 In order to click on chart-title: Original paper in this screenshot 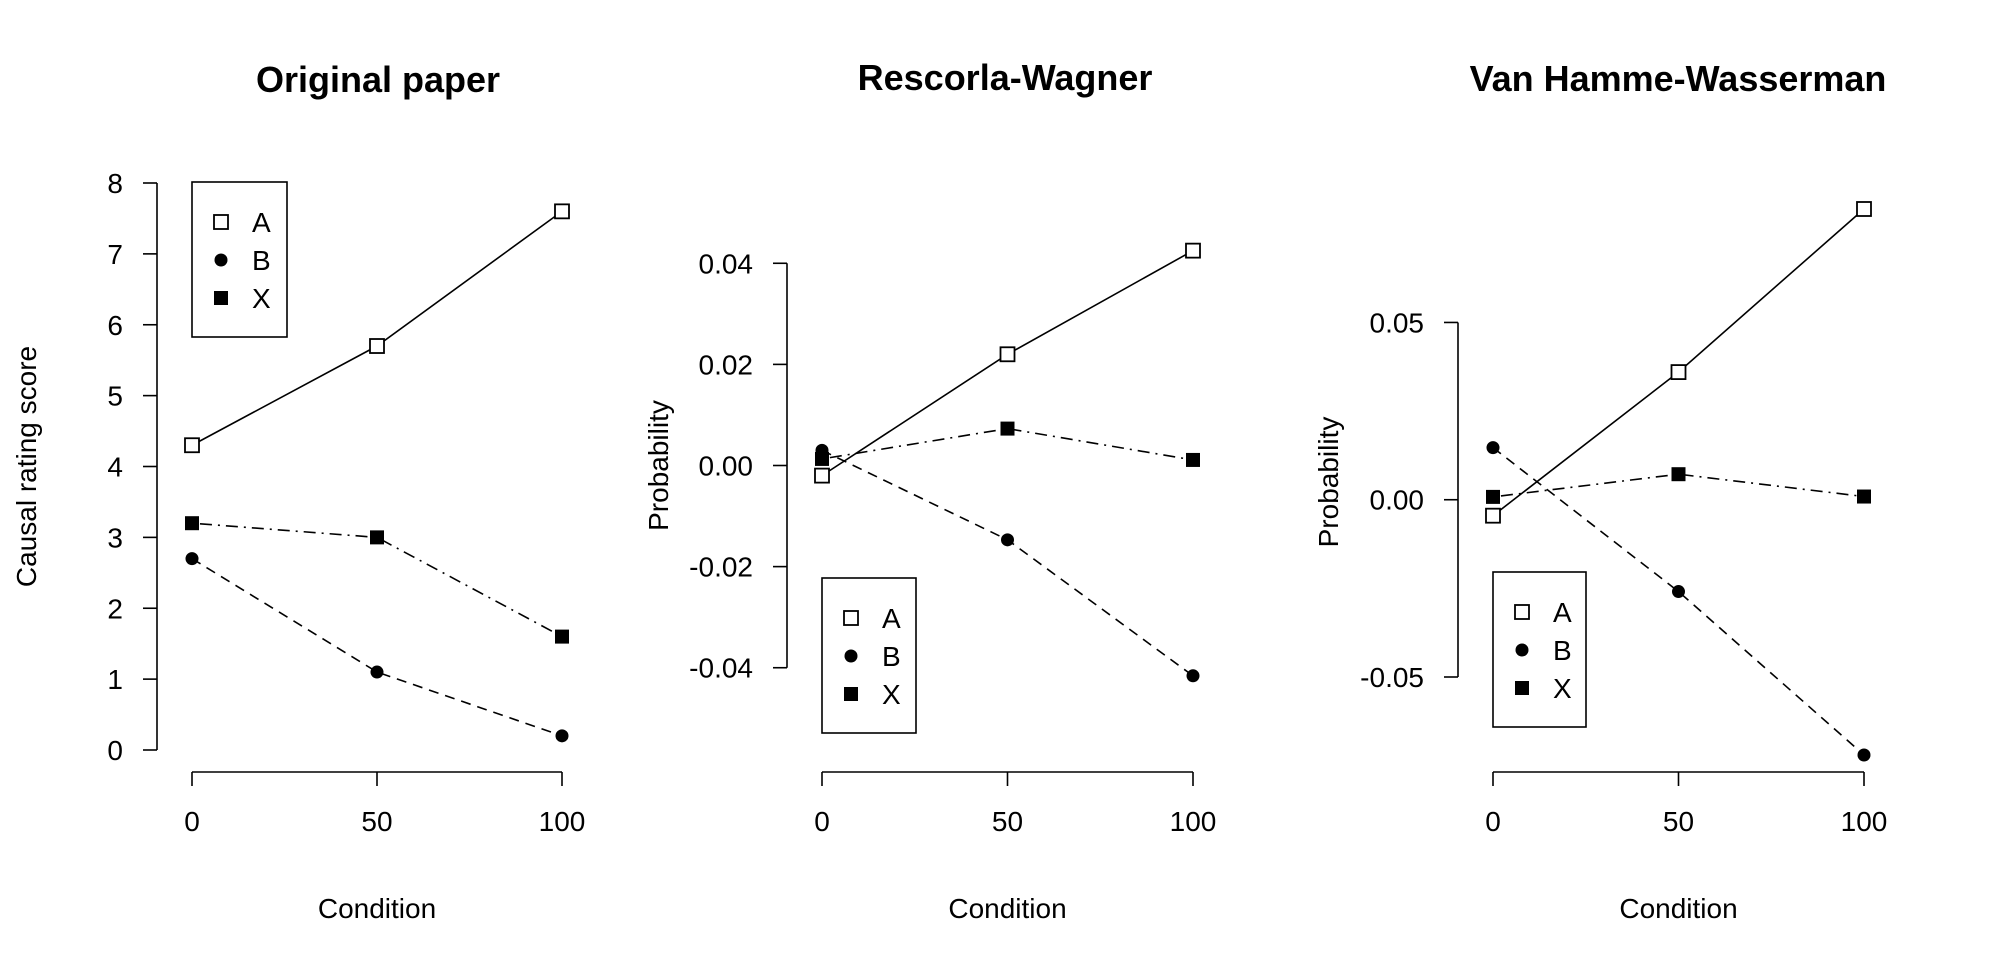, I will do `click(378, 79)`.